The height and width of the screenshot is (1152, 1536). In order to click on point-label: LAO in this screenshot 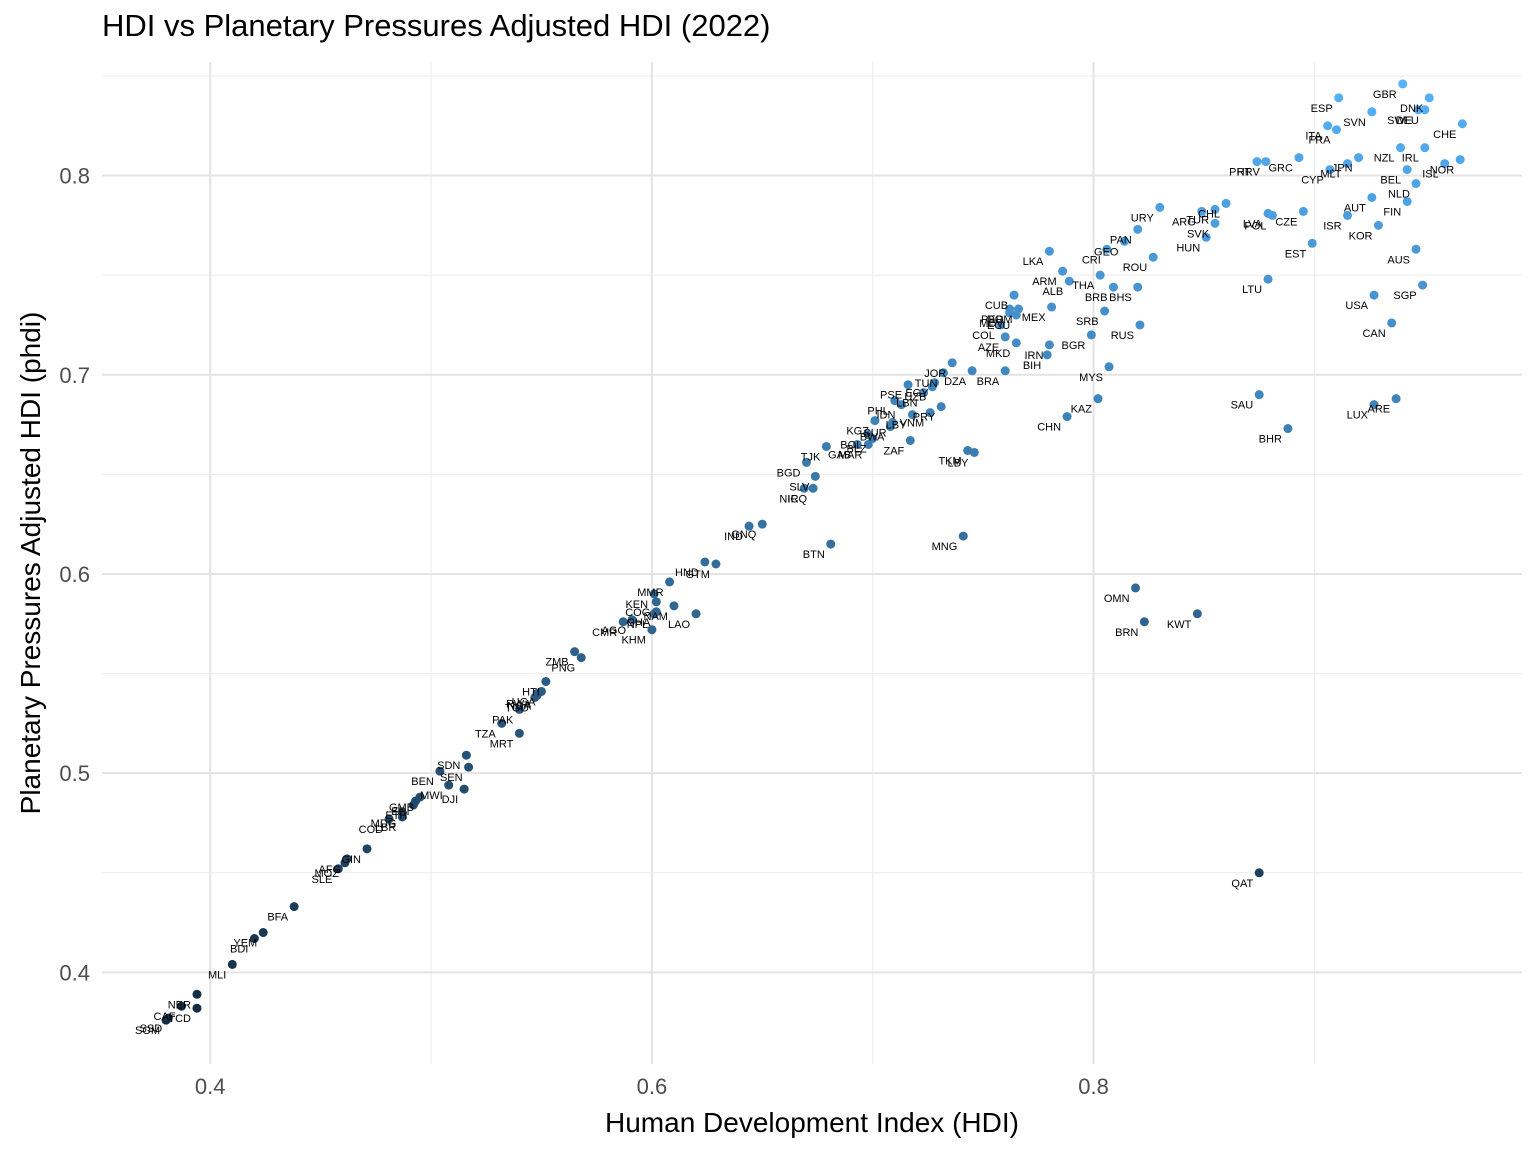, I will do `click(679, 625)`.